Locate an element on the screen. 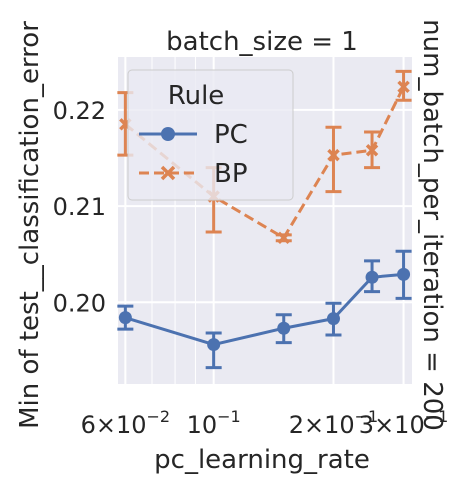 The width and height of the screenshot is (454, 483). x-tick-labels: 6×10⁻² 10−1 2×10−13×10−1 is located at coordinates (265, 423).